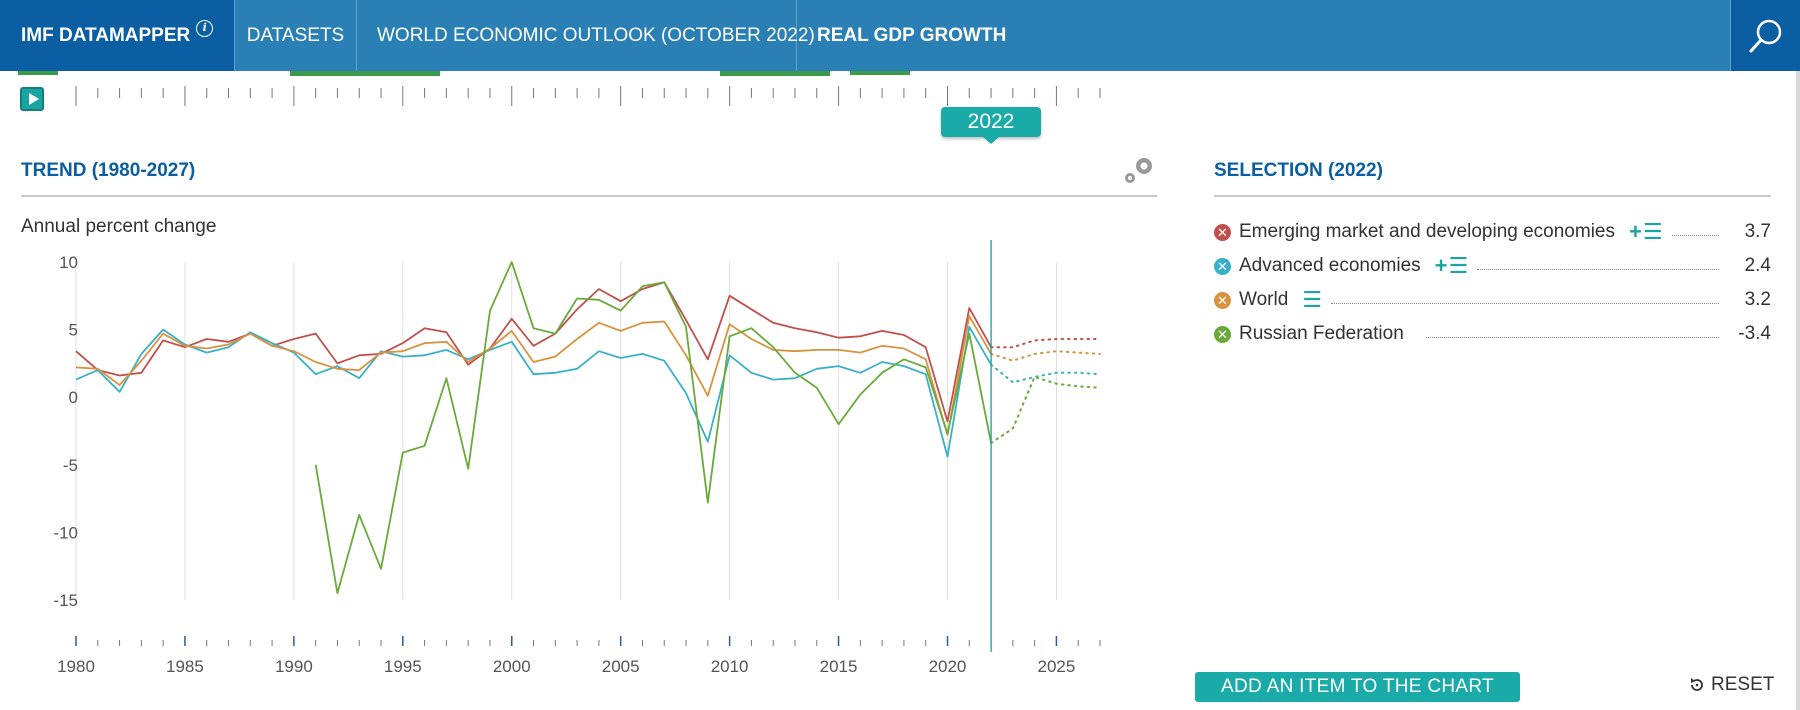 Image resolution: width=1800 pixels, height=710 pixels. Describe the element at coordinates (1798, 390) in the screenshot. I see `scrollbar-track` at that location.